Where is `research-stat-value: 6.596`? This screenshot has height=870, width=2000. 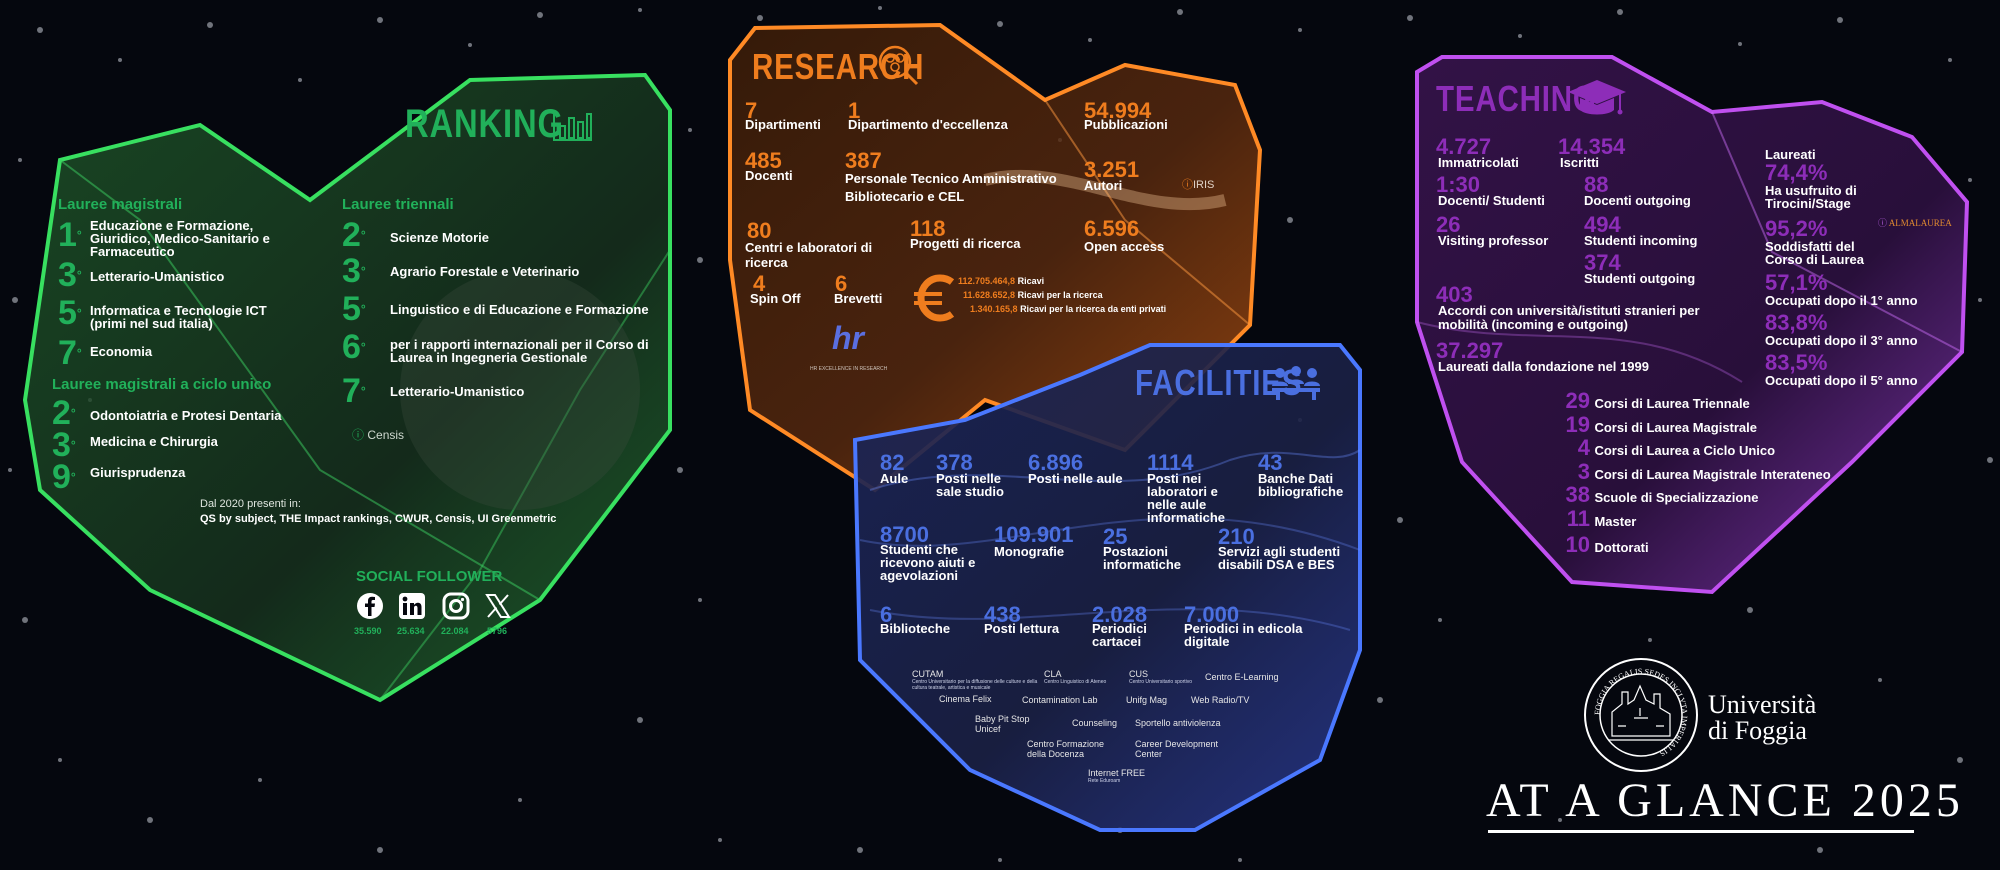
research-stat-value: 6.596 is located at coordinates (1112, 228).